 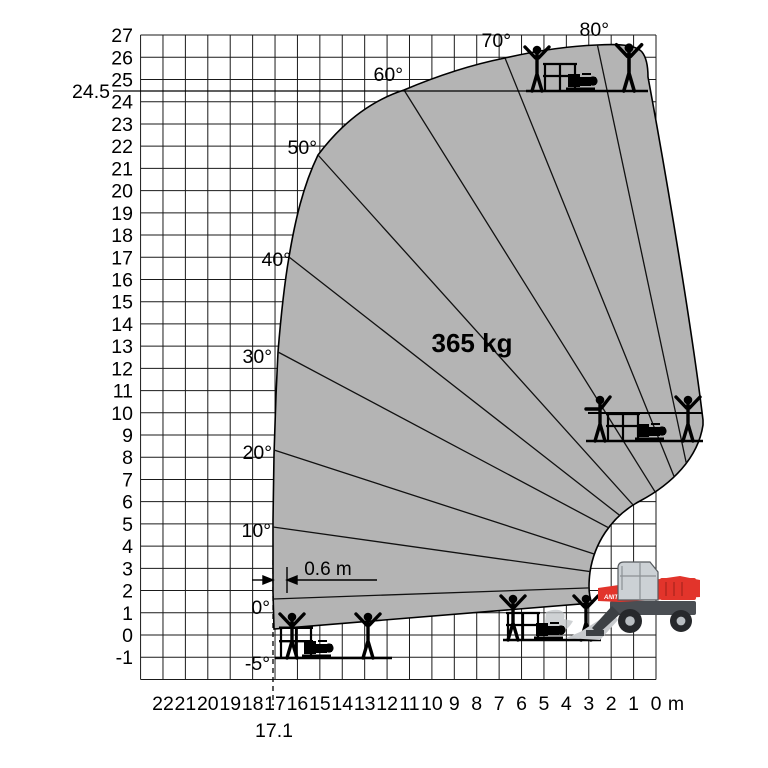 What do you see at coordinates (122, 280) in the screenshot?
I see `y-tick-label: 16` at bounding box center [122, 280].